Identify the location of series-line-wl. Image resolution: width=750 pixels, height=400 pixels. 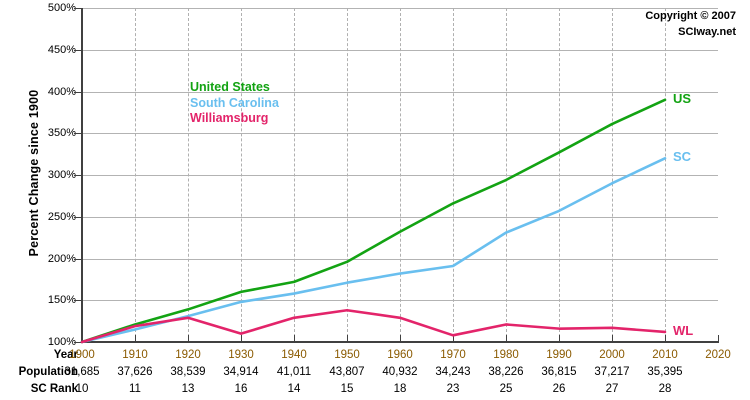
(373, 326).